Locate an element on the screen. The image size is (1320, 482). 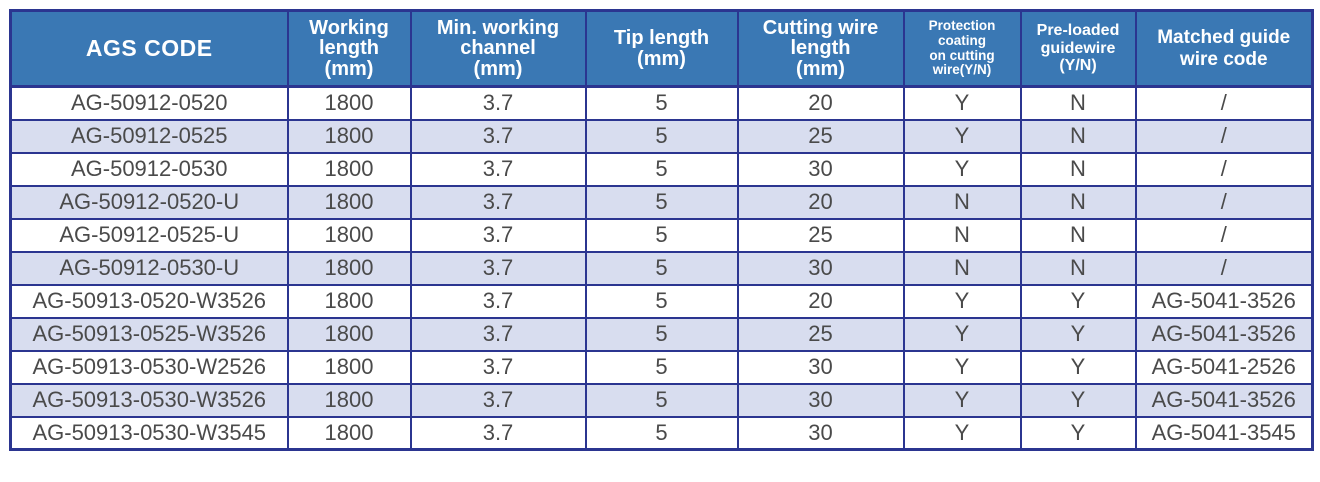
table-cell: AG-50913-0530-W3545 is located at coordinates (149, 433).